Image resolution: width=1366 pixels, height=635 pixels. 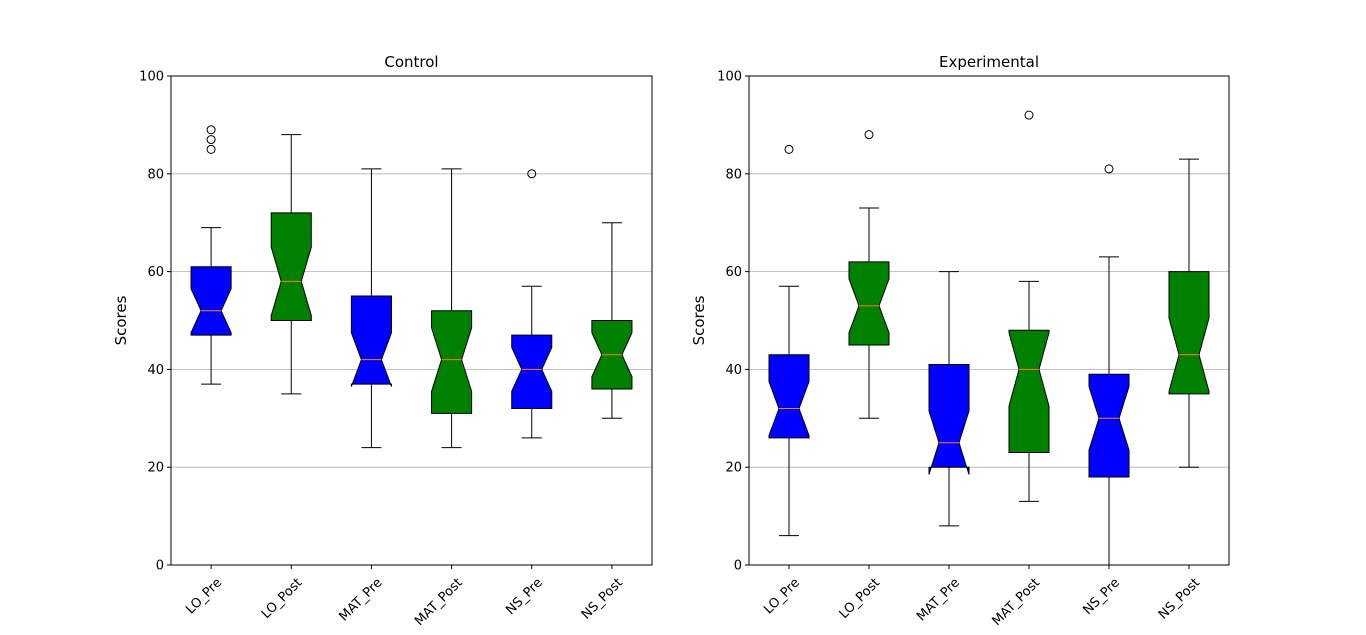 What do you see at coordinates (411, 62) in the screenshot?
I see `chart-title: Control` at bounding box center [411, 62].